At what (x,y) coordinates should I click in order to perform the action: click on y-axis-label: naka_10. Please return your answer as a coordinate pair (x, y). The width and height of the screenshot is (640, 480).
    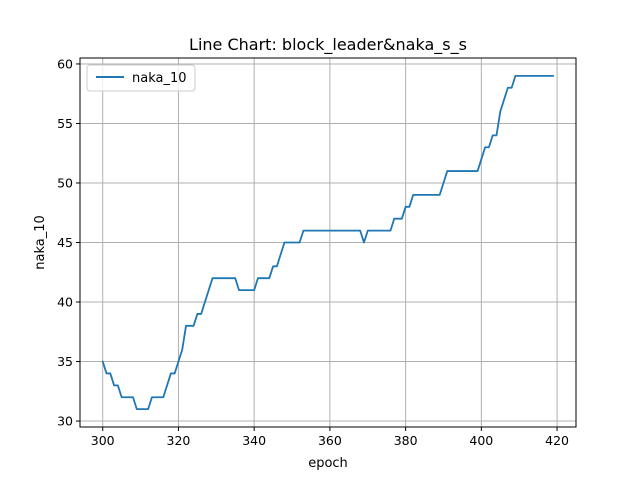
    Looking at the image, I should click on (40, 242).